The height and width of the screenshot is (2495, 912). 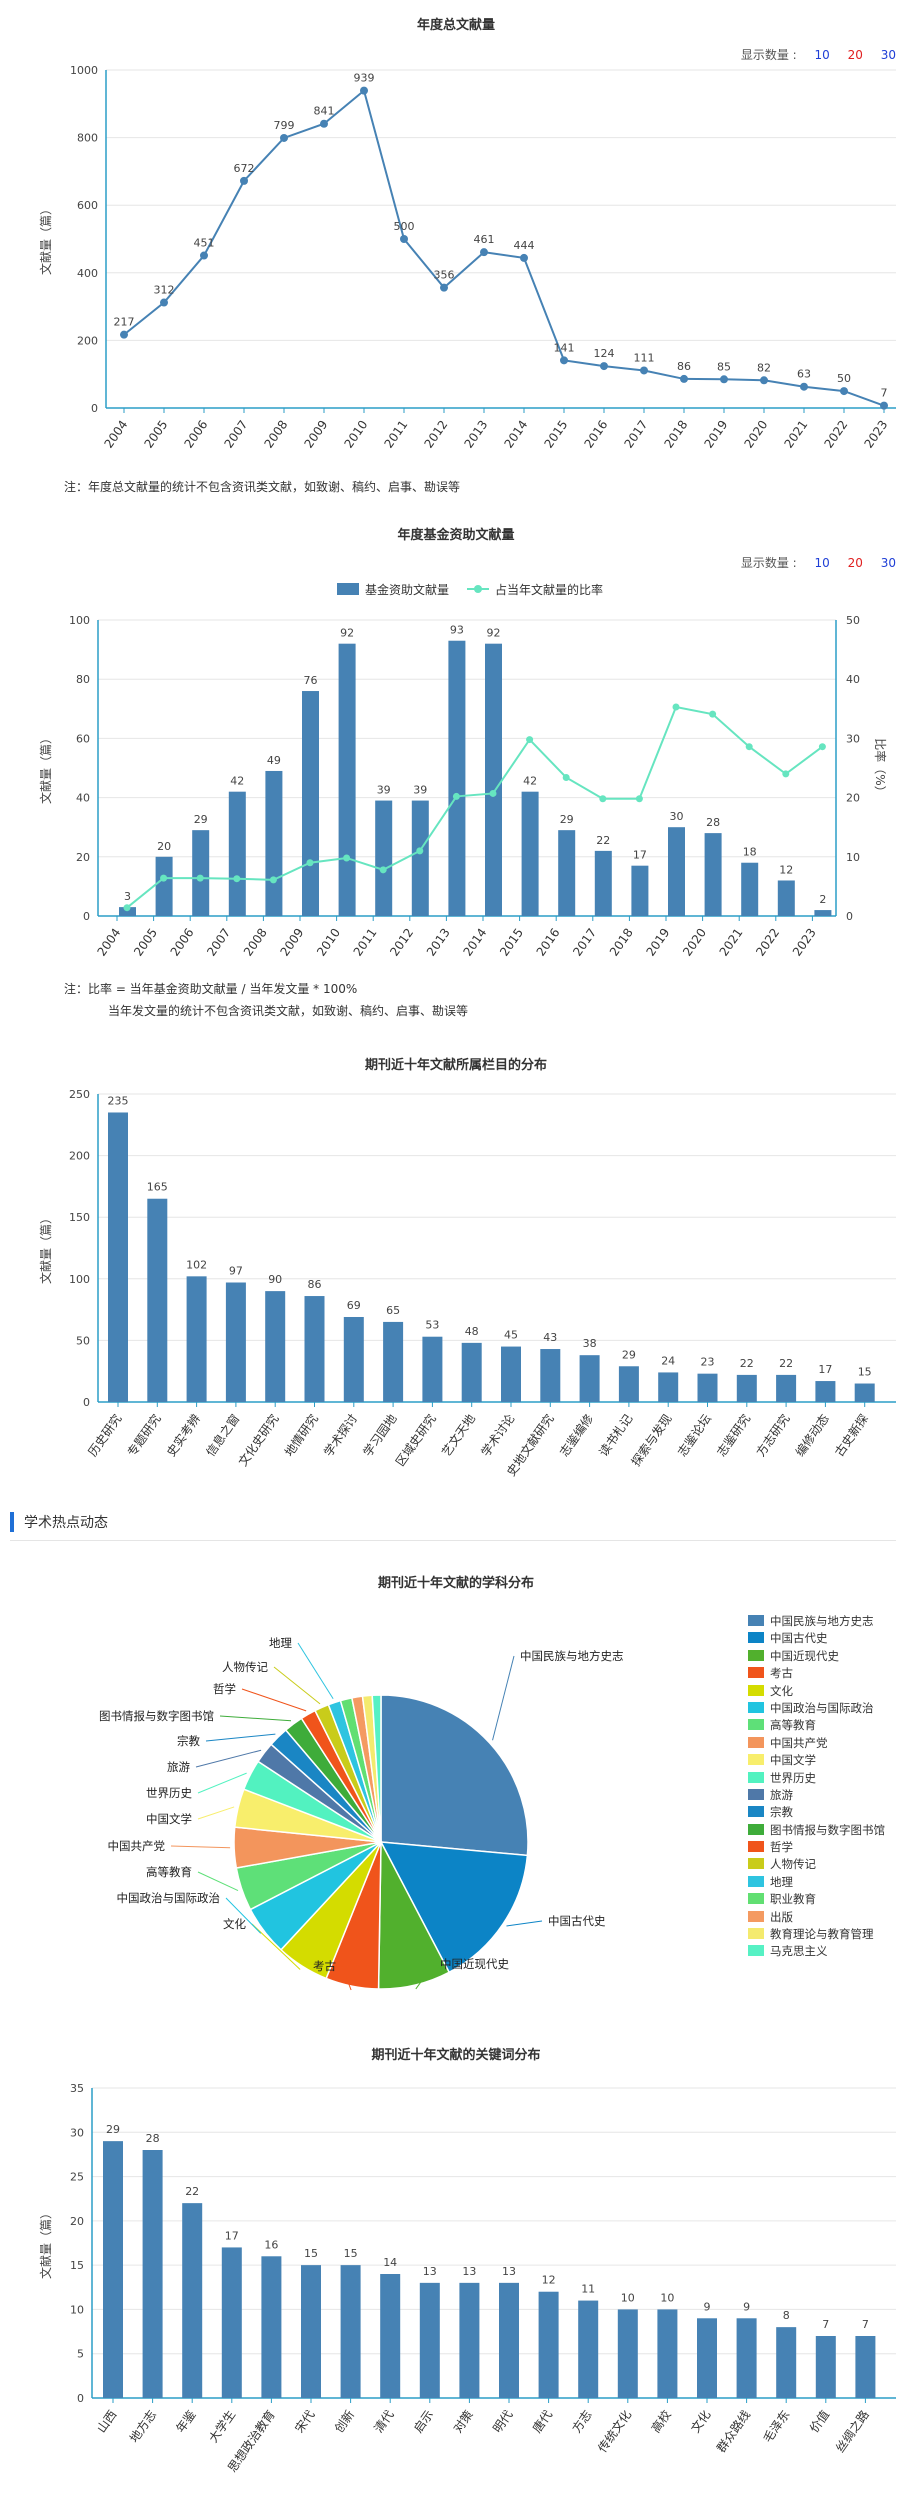 I want to click on legend-item: 中国近现代史, so click(x=816, y=1656).